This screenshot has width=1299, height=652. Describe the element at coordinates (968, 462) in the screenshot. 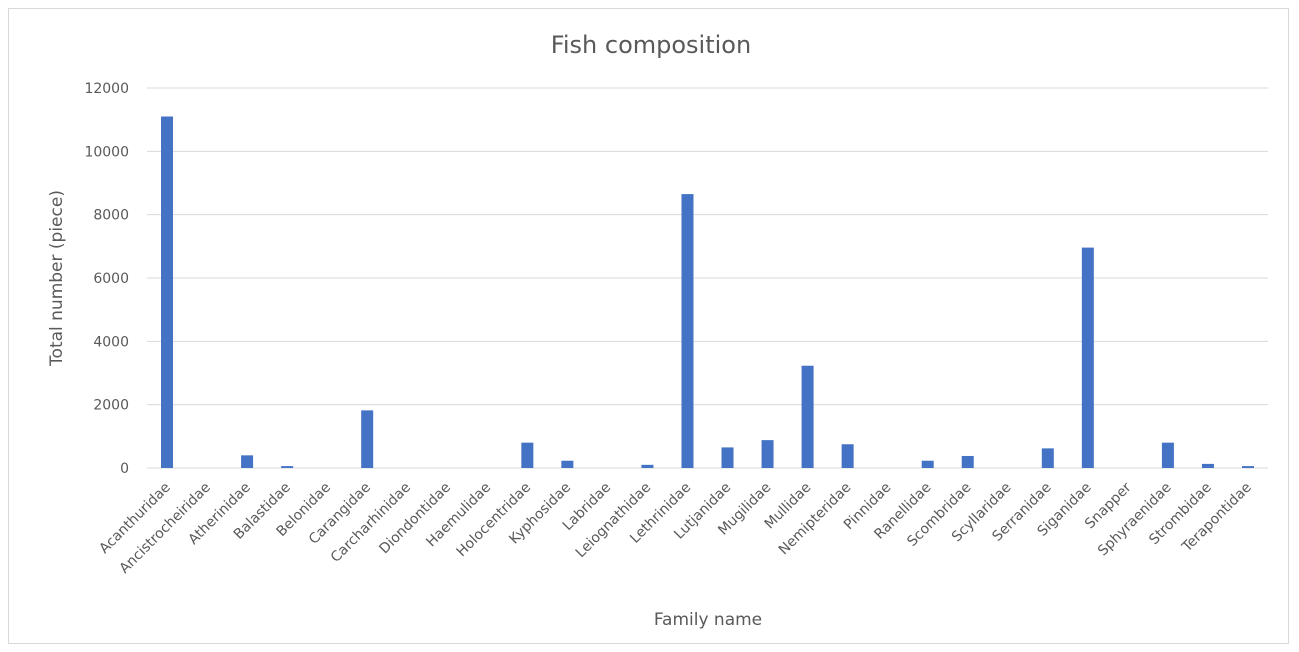

I see `bar-scombridae` at that location.